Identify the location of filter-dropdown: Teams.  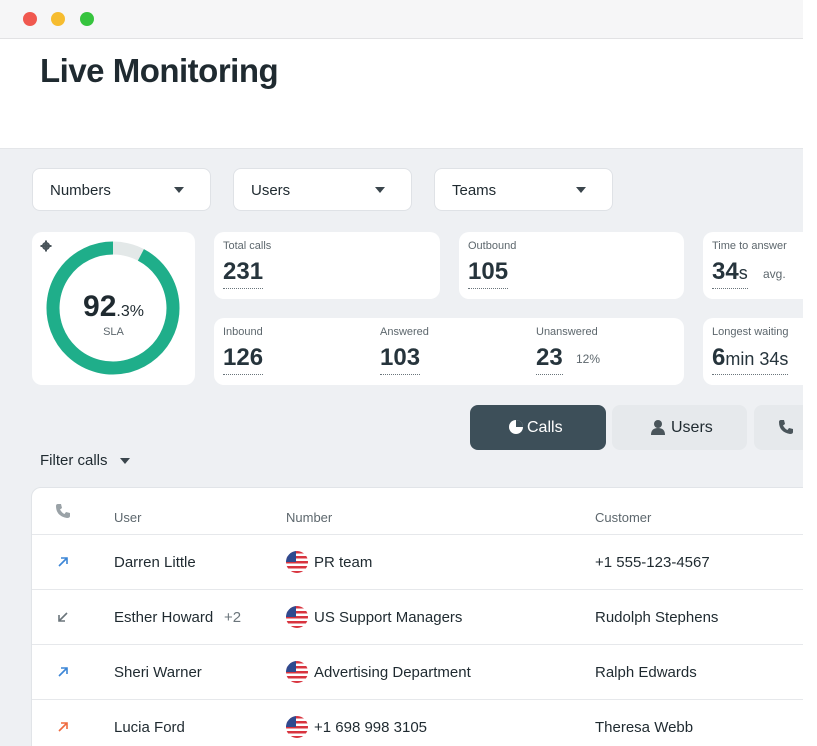
(523, 189).